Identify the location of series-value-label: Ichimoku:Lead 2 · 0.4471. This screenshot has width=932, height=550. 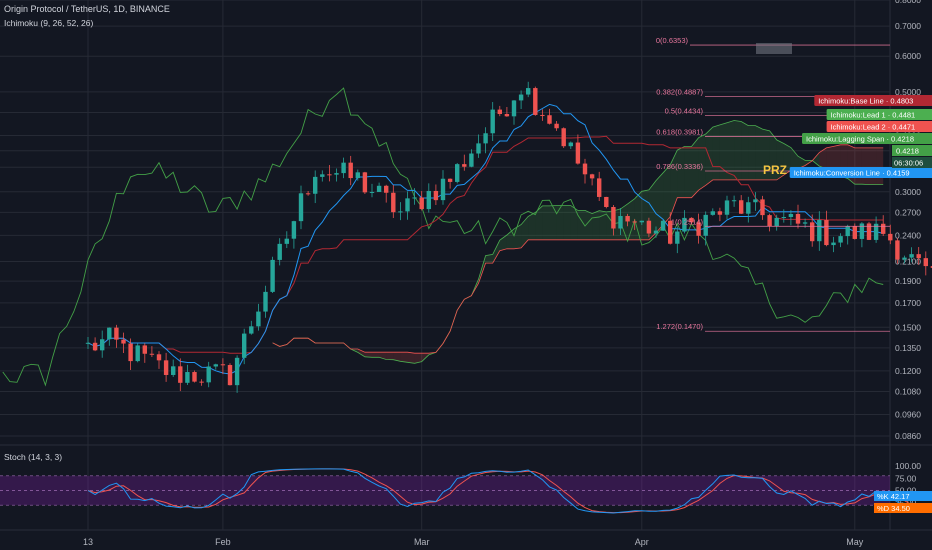
(873, 127).